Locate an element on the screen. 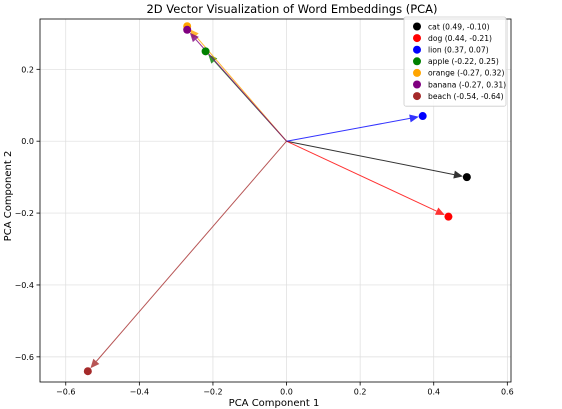 The image size is (562, 409). arrow-lion is located at coordinates (348, 129).